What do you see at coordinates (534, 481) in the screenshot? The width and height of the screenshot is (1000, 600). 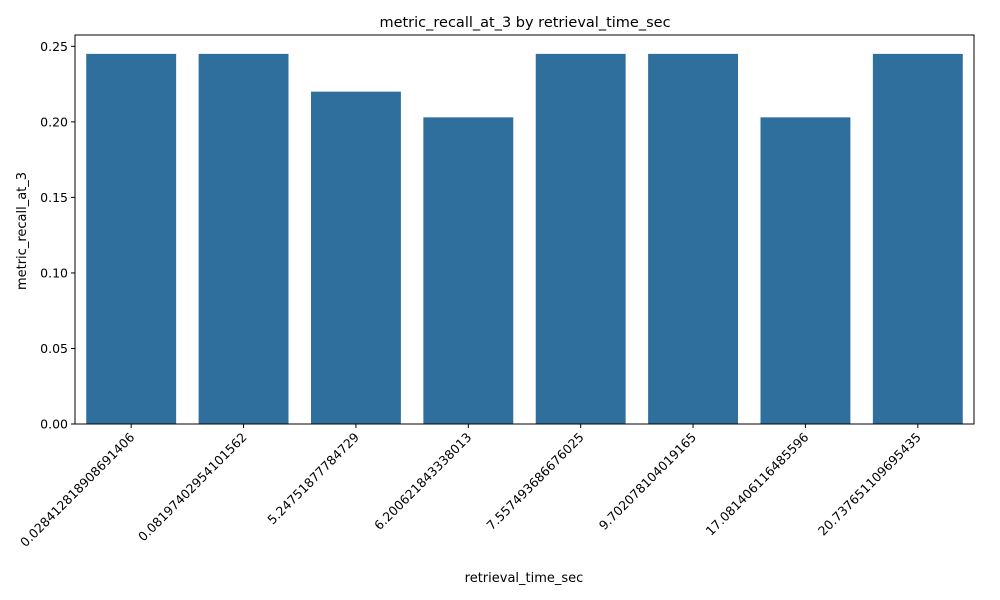 I see `x-tick-label: 7.557493686676025` at bounding box center [534, 481].